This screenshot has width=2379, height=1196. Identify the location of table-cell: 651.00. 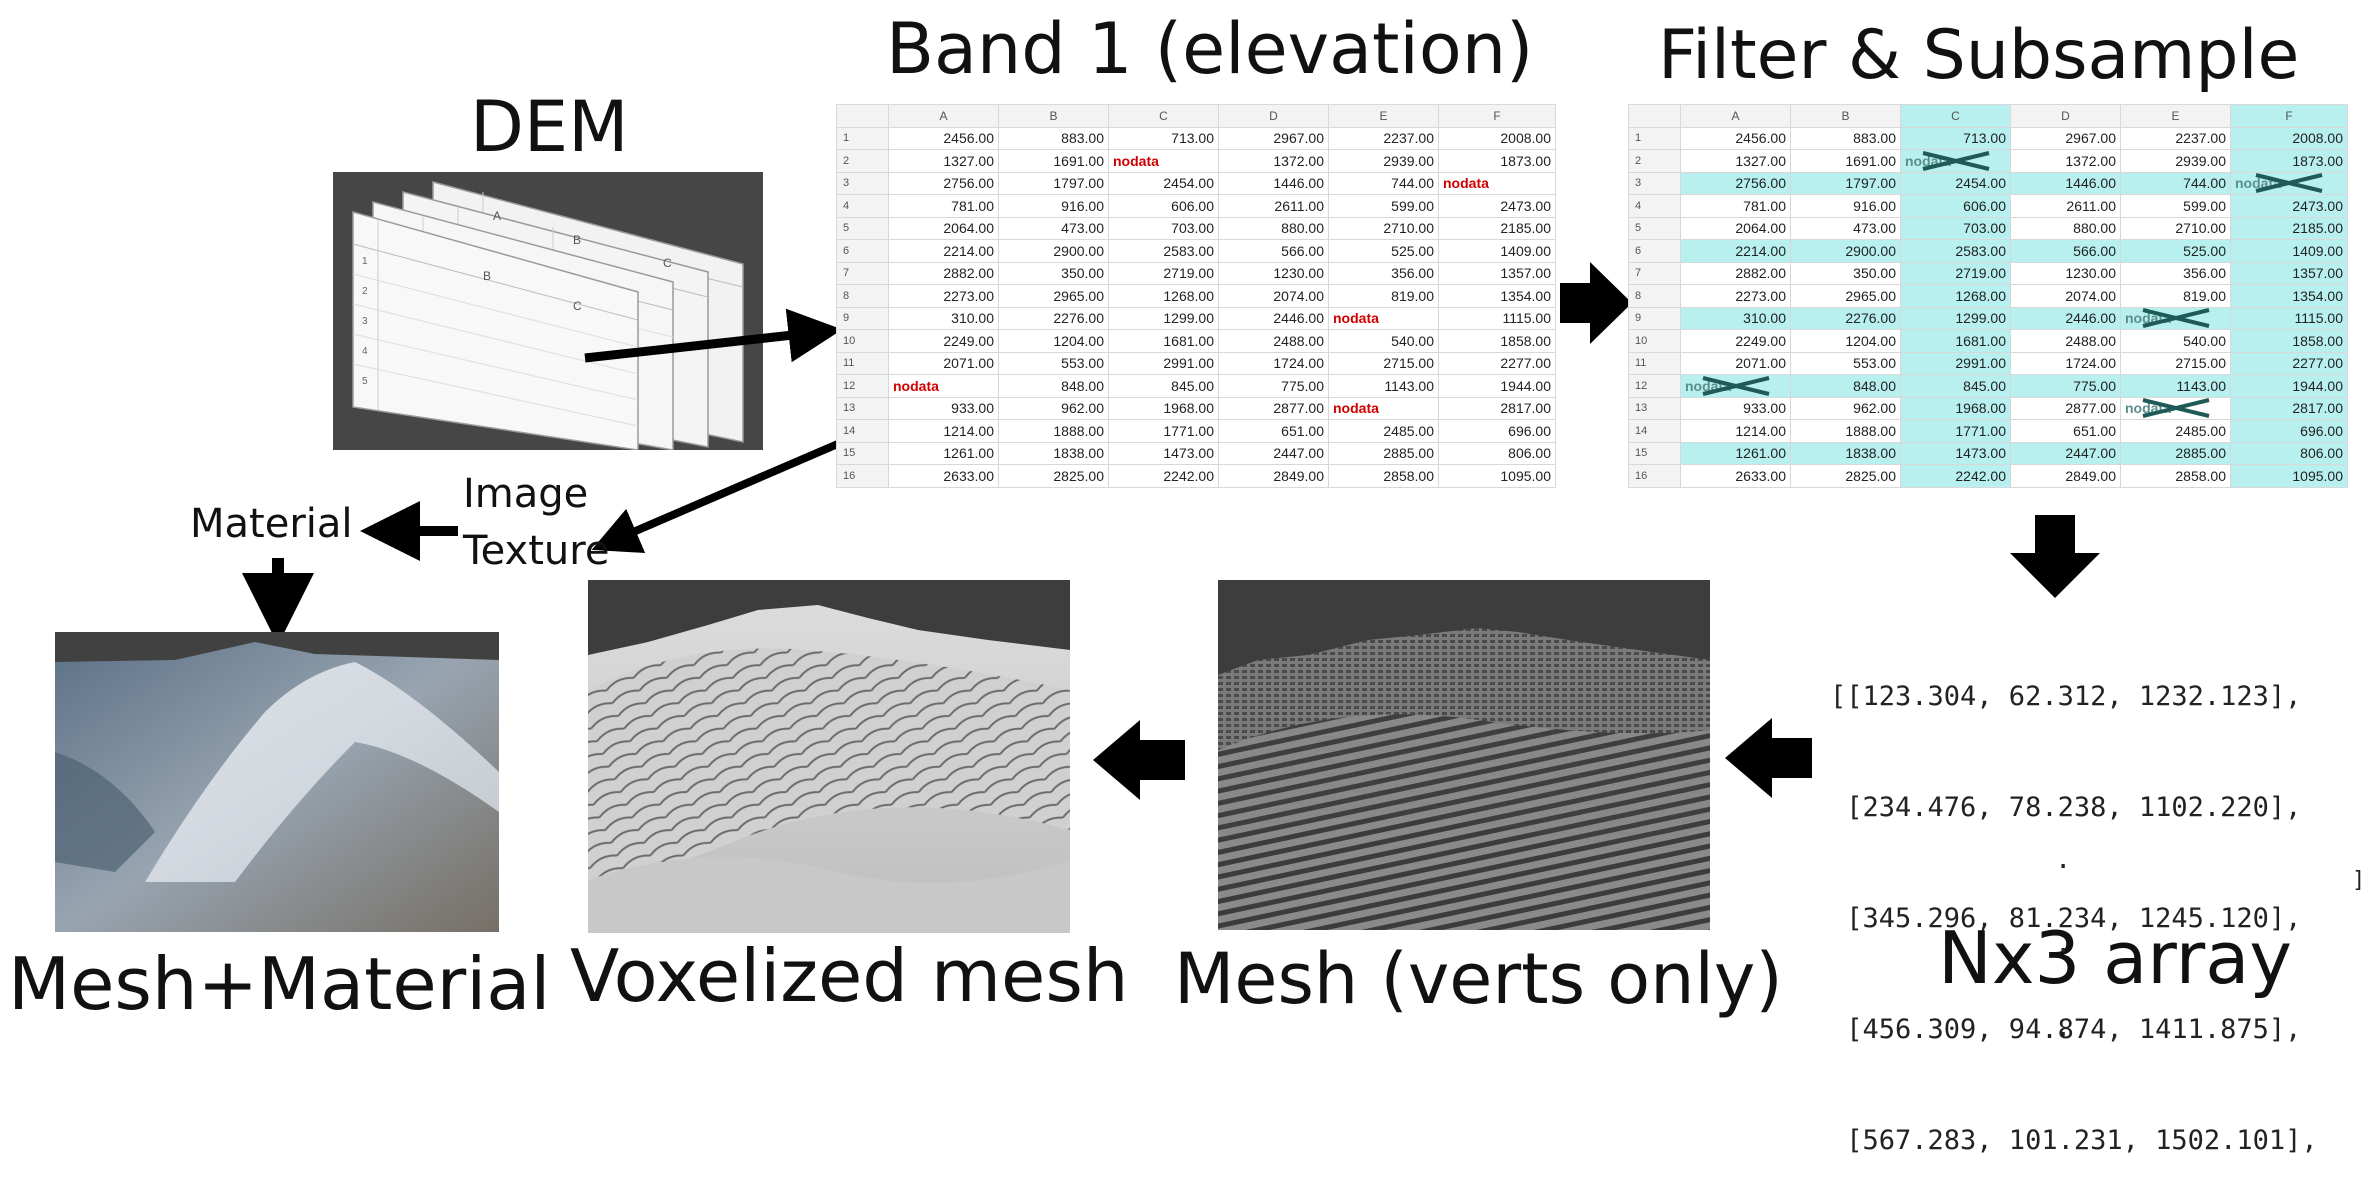
(2065, 431).